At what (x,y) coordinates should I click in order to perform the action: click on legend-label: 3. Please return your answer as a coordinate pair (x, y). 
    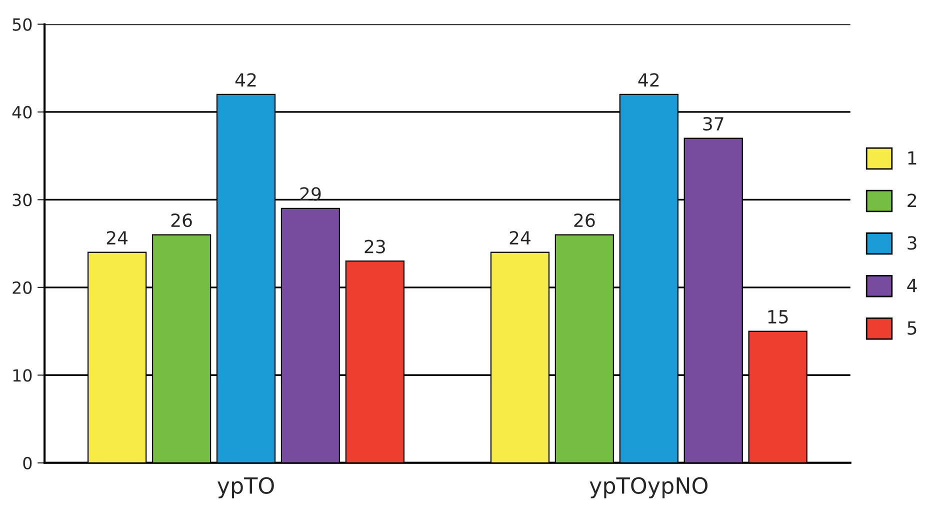
    Looking at the image, I should click on (912, 243).